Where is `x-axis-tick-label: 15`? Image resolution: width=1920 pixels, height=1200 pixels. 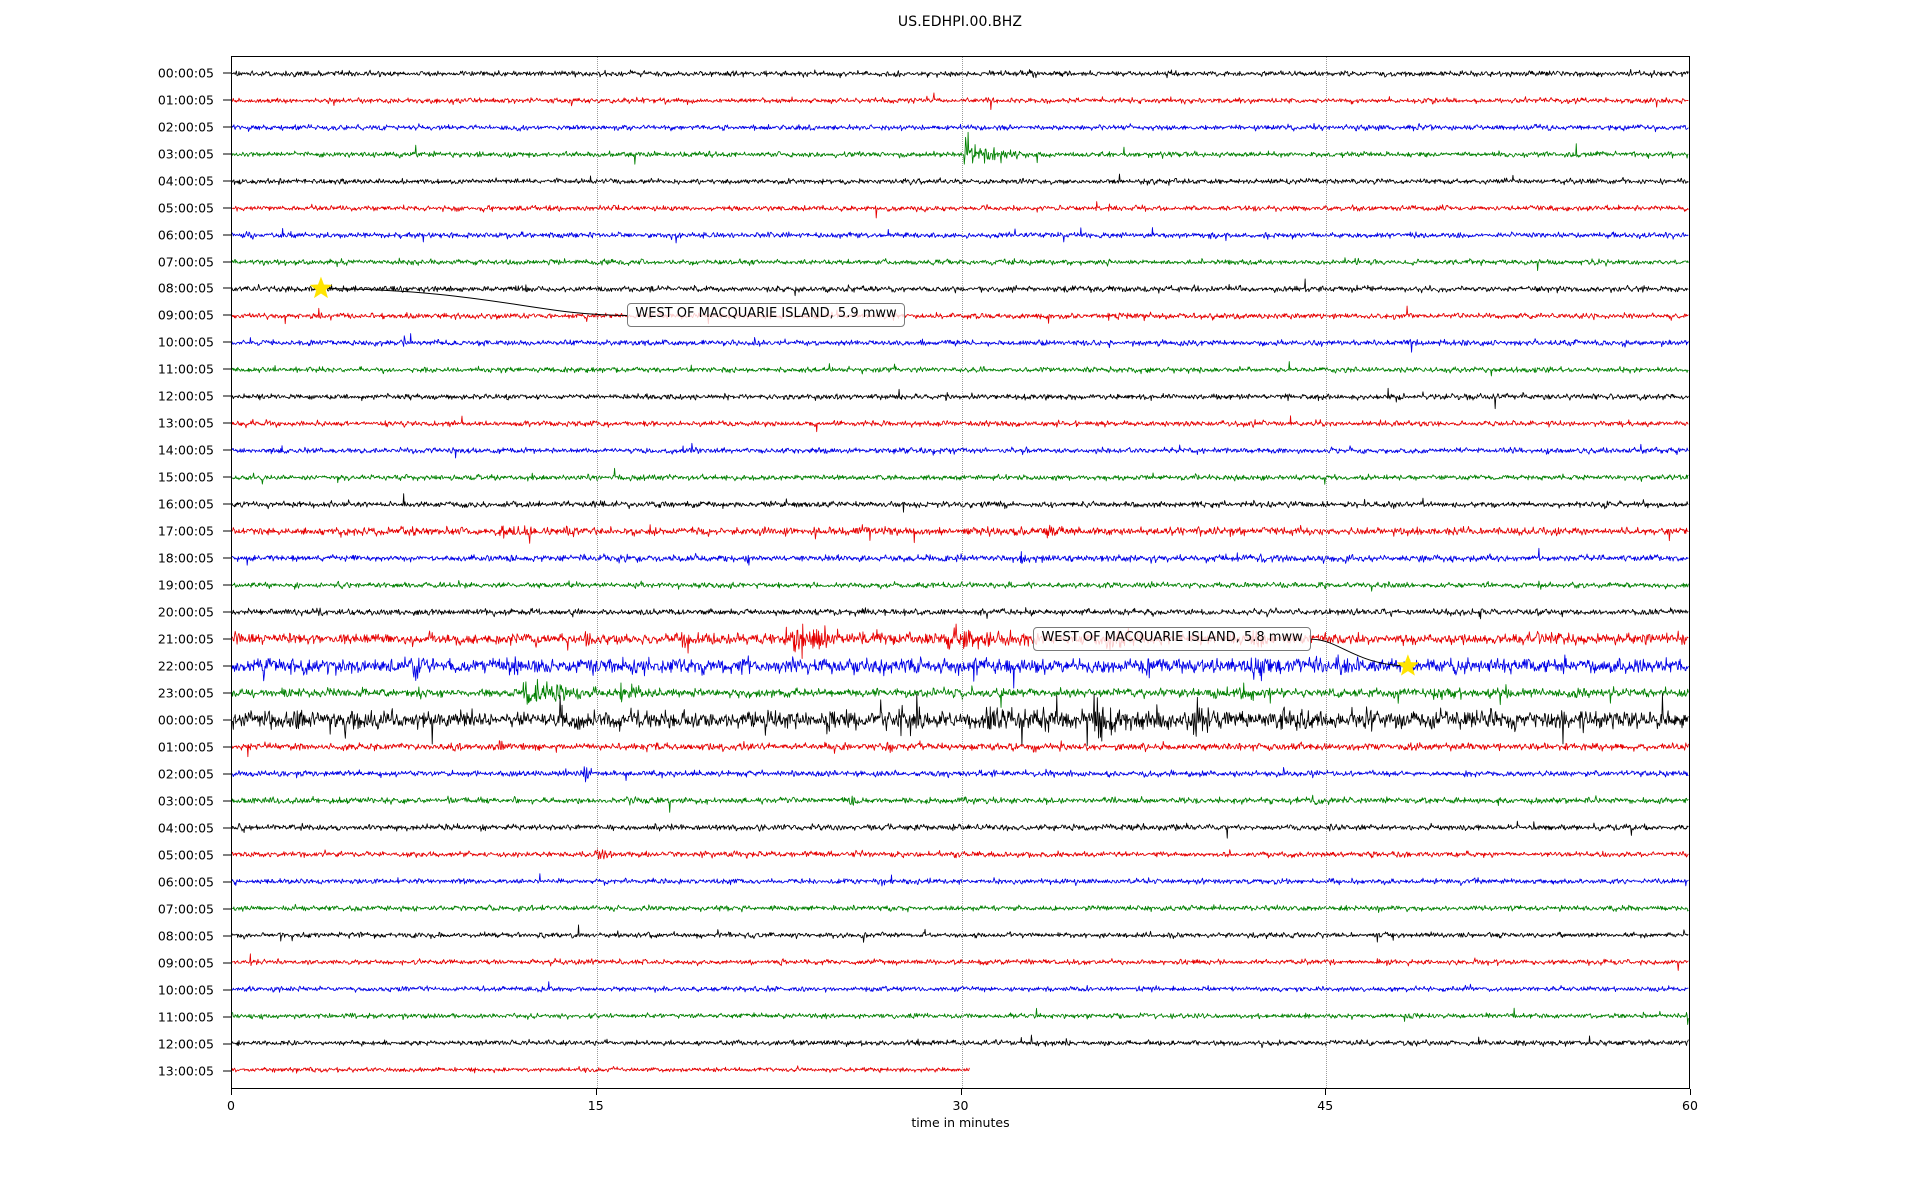 x-axis-tick-label: 15 is located at coordinates (595, 1105).